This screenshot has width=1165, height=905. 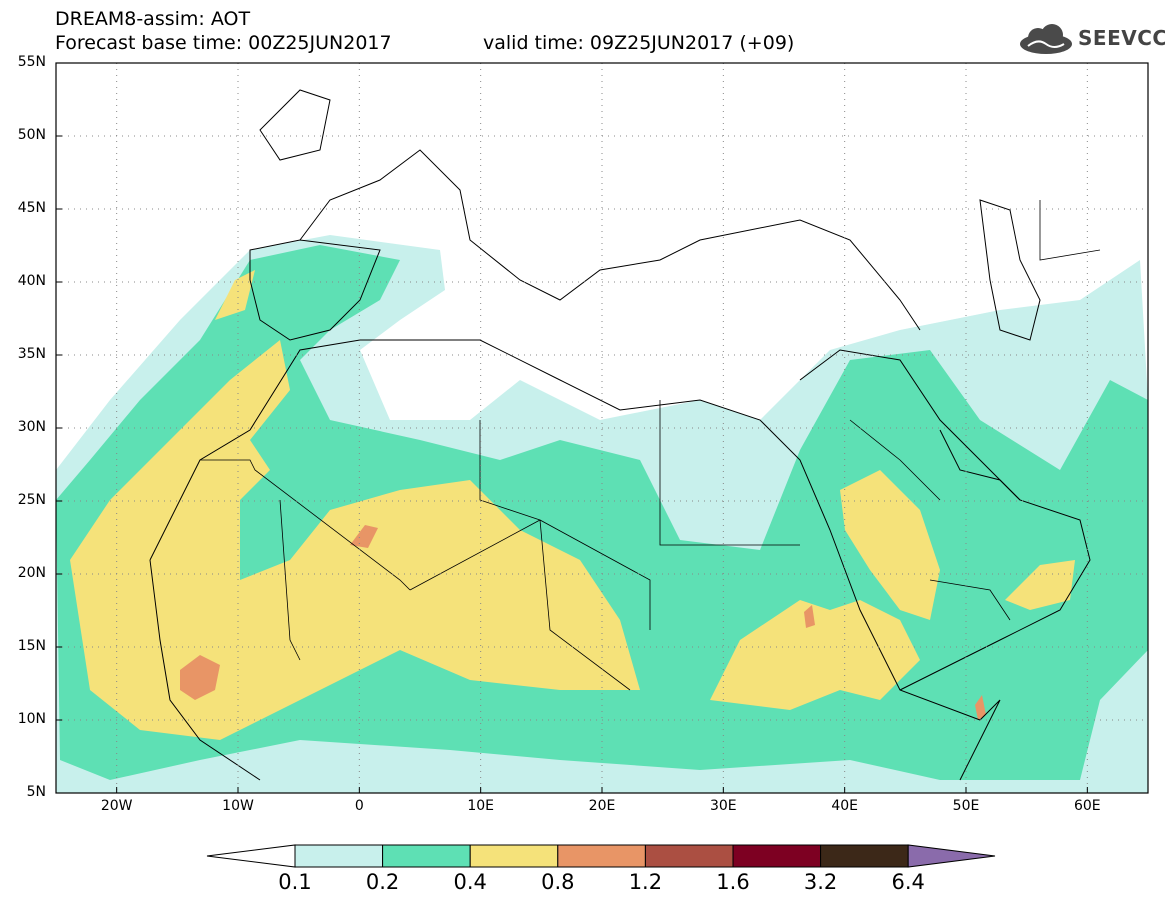 What do you see at coordinates (31, 427) in the screenshot?
I see `lat-tick-label: 30N` at bounding box center [31, 427].